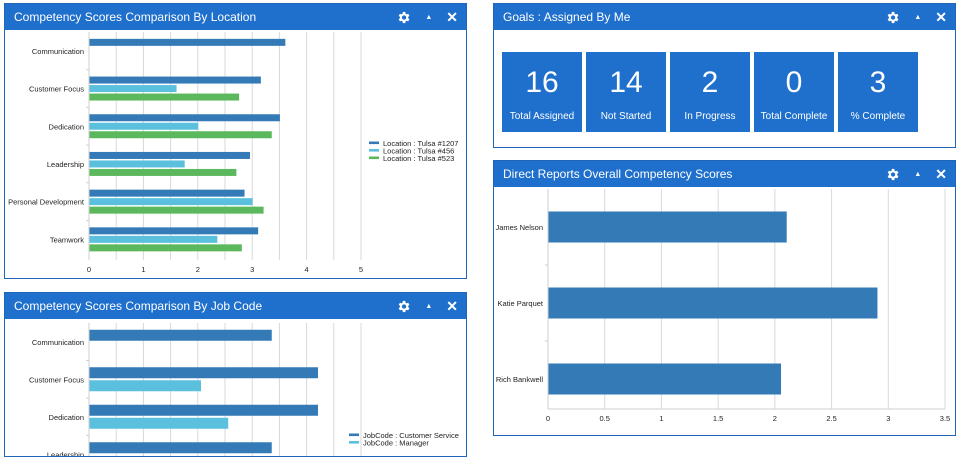 The width and height of the screenshot is (960, 457). I want to click on reports-panel-title: Direct Reports Overall Competency Scores, so click(618, 174).